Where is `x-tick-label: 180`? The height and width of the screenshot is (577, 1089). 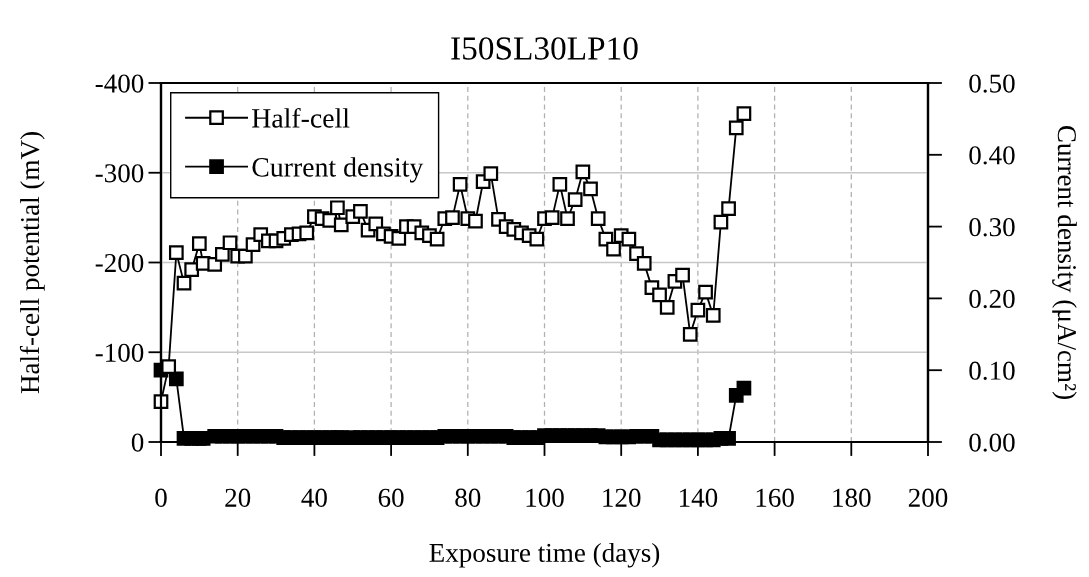
x-tick-label: 180 is located at coordinates (852, 497).